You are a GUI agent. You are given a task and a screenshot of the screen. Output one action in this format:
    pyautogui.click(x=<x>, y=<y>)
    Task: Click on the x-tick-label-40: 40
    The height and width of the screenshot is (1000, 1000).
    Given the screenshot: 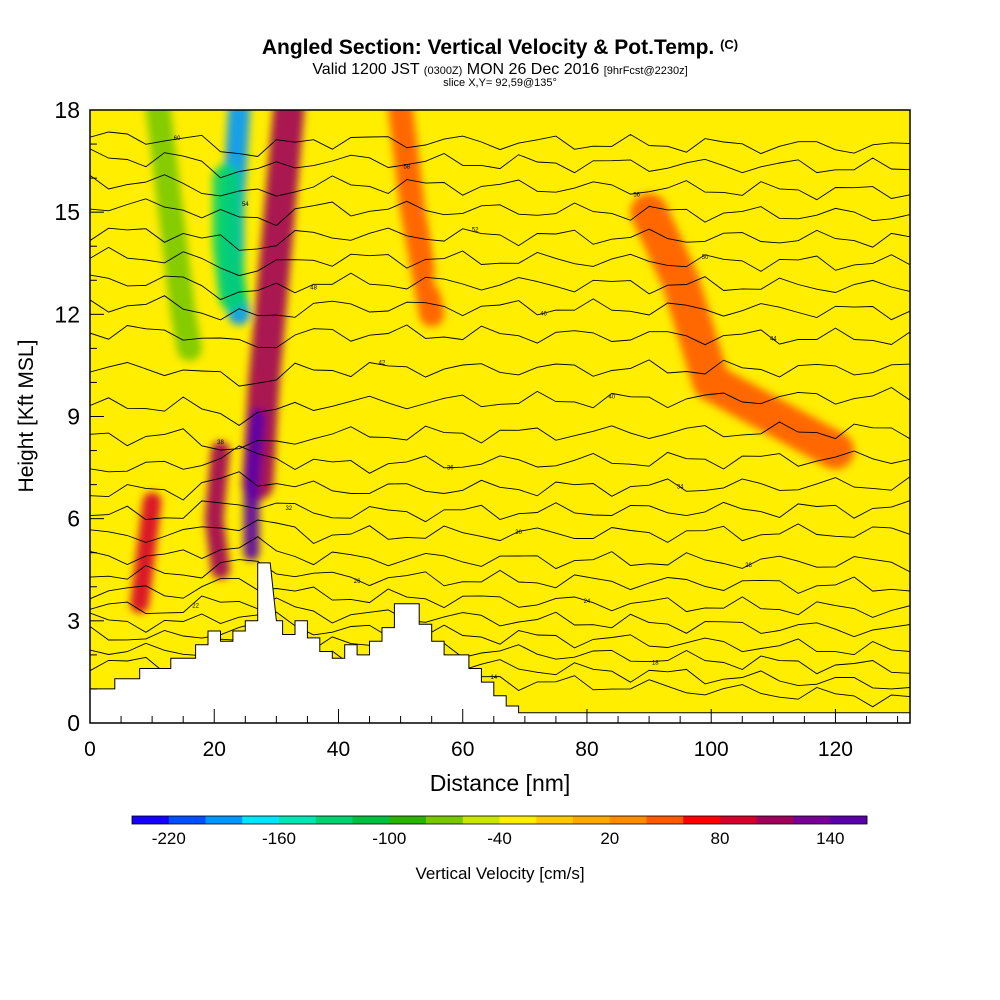 What is the action you would take?
    pyautogui.click(x=338, y=749)
    